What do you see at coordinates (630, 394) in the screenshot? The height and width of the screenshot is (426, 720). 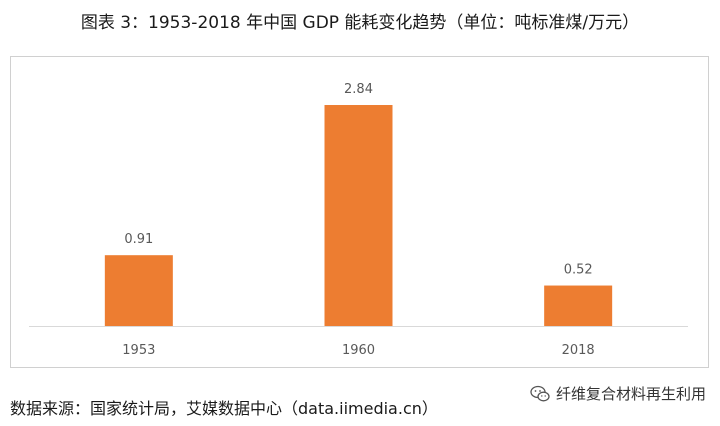 I see `watermark-text: 纤维复合材料再生利用` at bounding box center [630, 394].